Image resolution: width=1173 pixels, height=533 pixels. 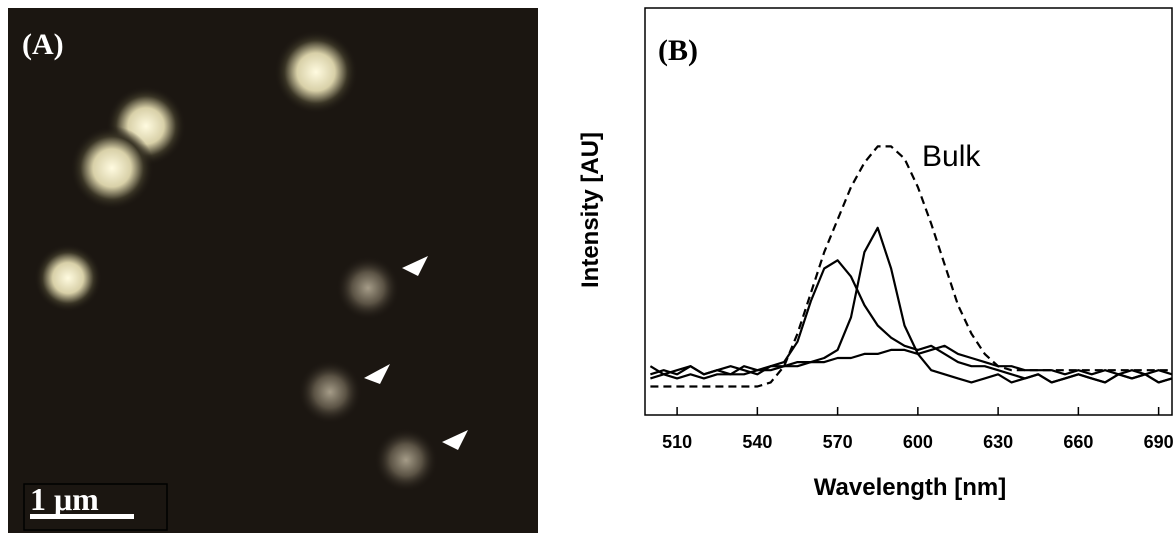 What do you see at coordinates (1158, 442) in the screenshot?
I see `x-tick-label: 690` at bounding box center [1158, 442].